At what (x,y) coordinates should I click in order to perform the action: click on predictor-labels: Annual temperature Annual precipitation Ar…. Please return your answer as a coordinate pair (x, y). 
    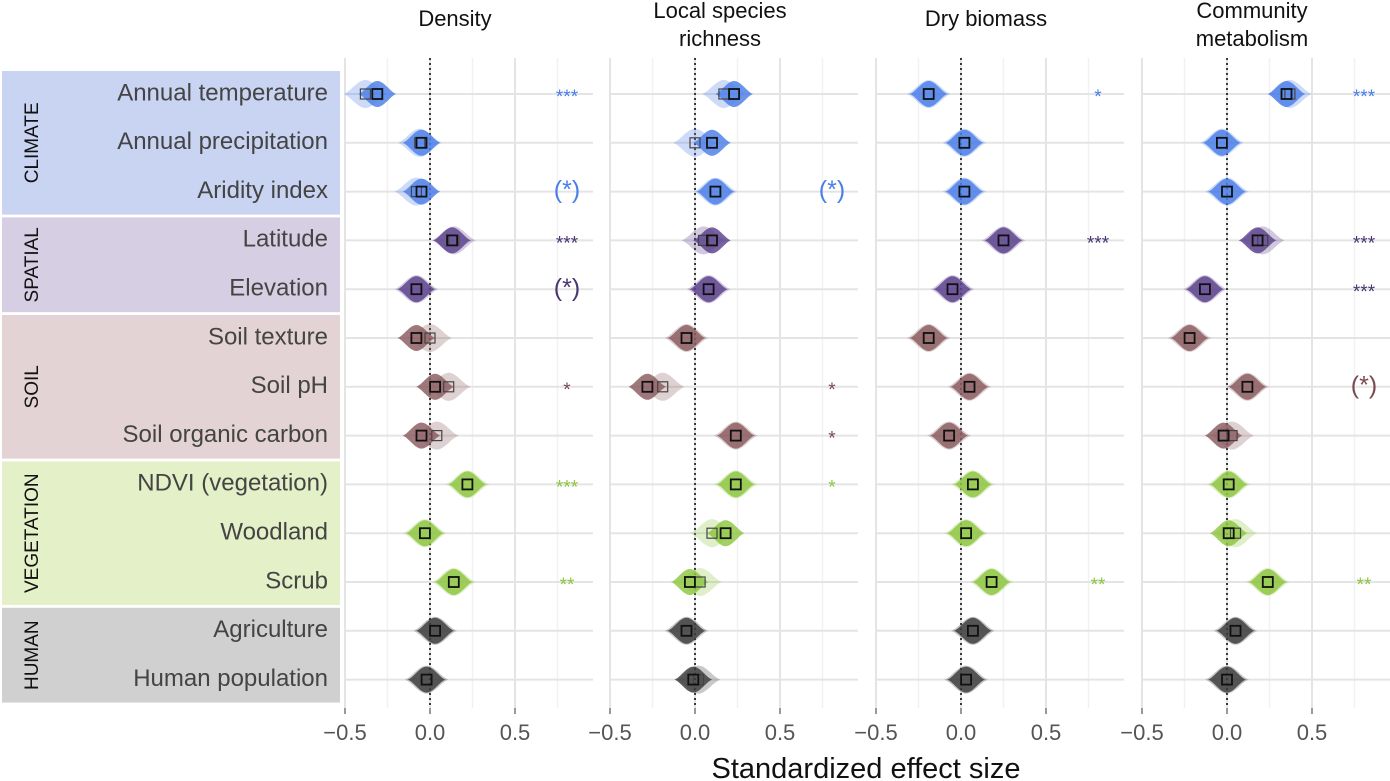
    Looking at the image, I should click on (222, 385).